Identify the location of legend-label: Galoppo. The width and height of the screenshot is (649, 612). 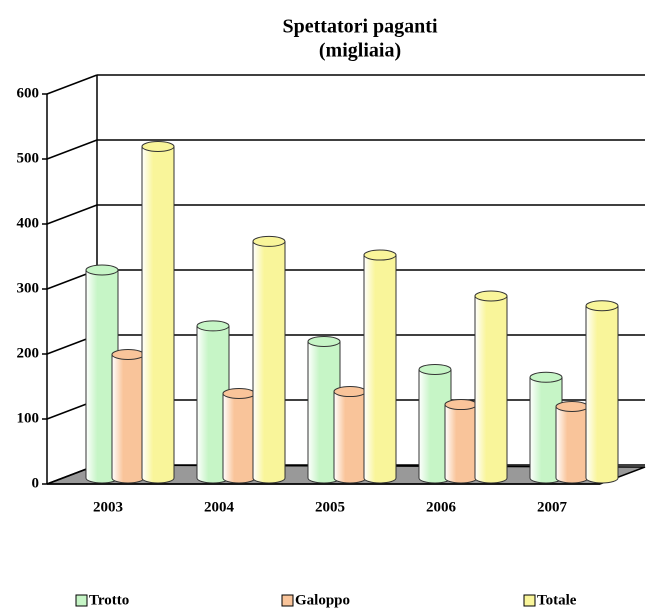
(322, 600).